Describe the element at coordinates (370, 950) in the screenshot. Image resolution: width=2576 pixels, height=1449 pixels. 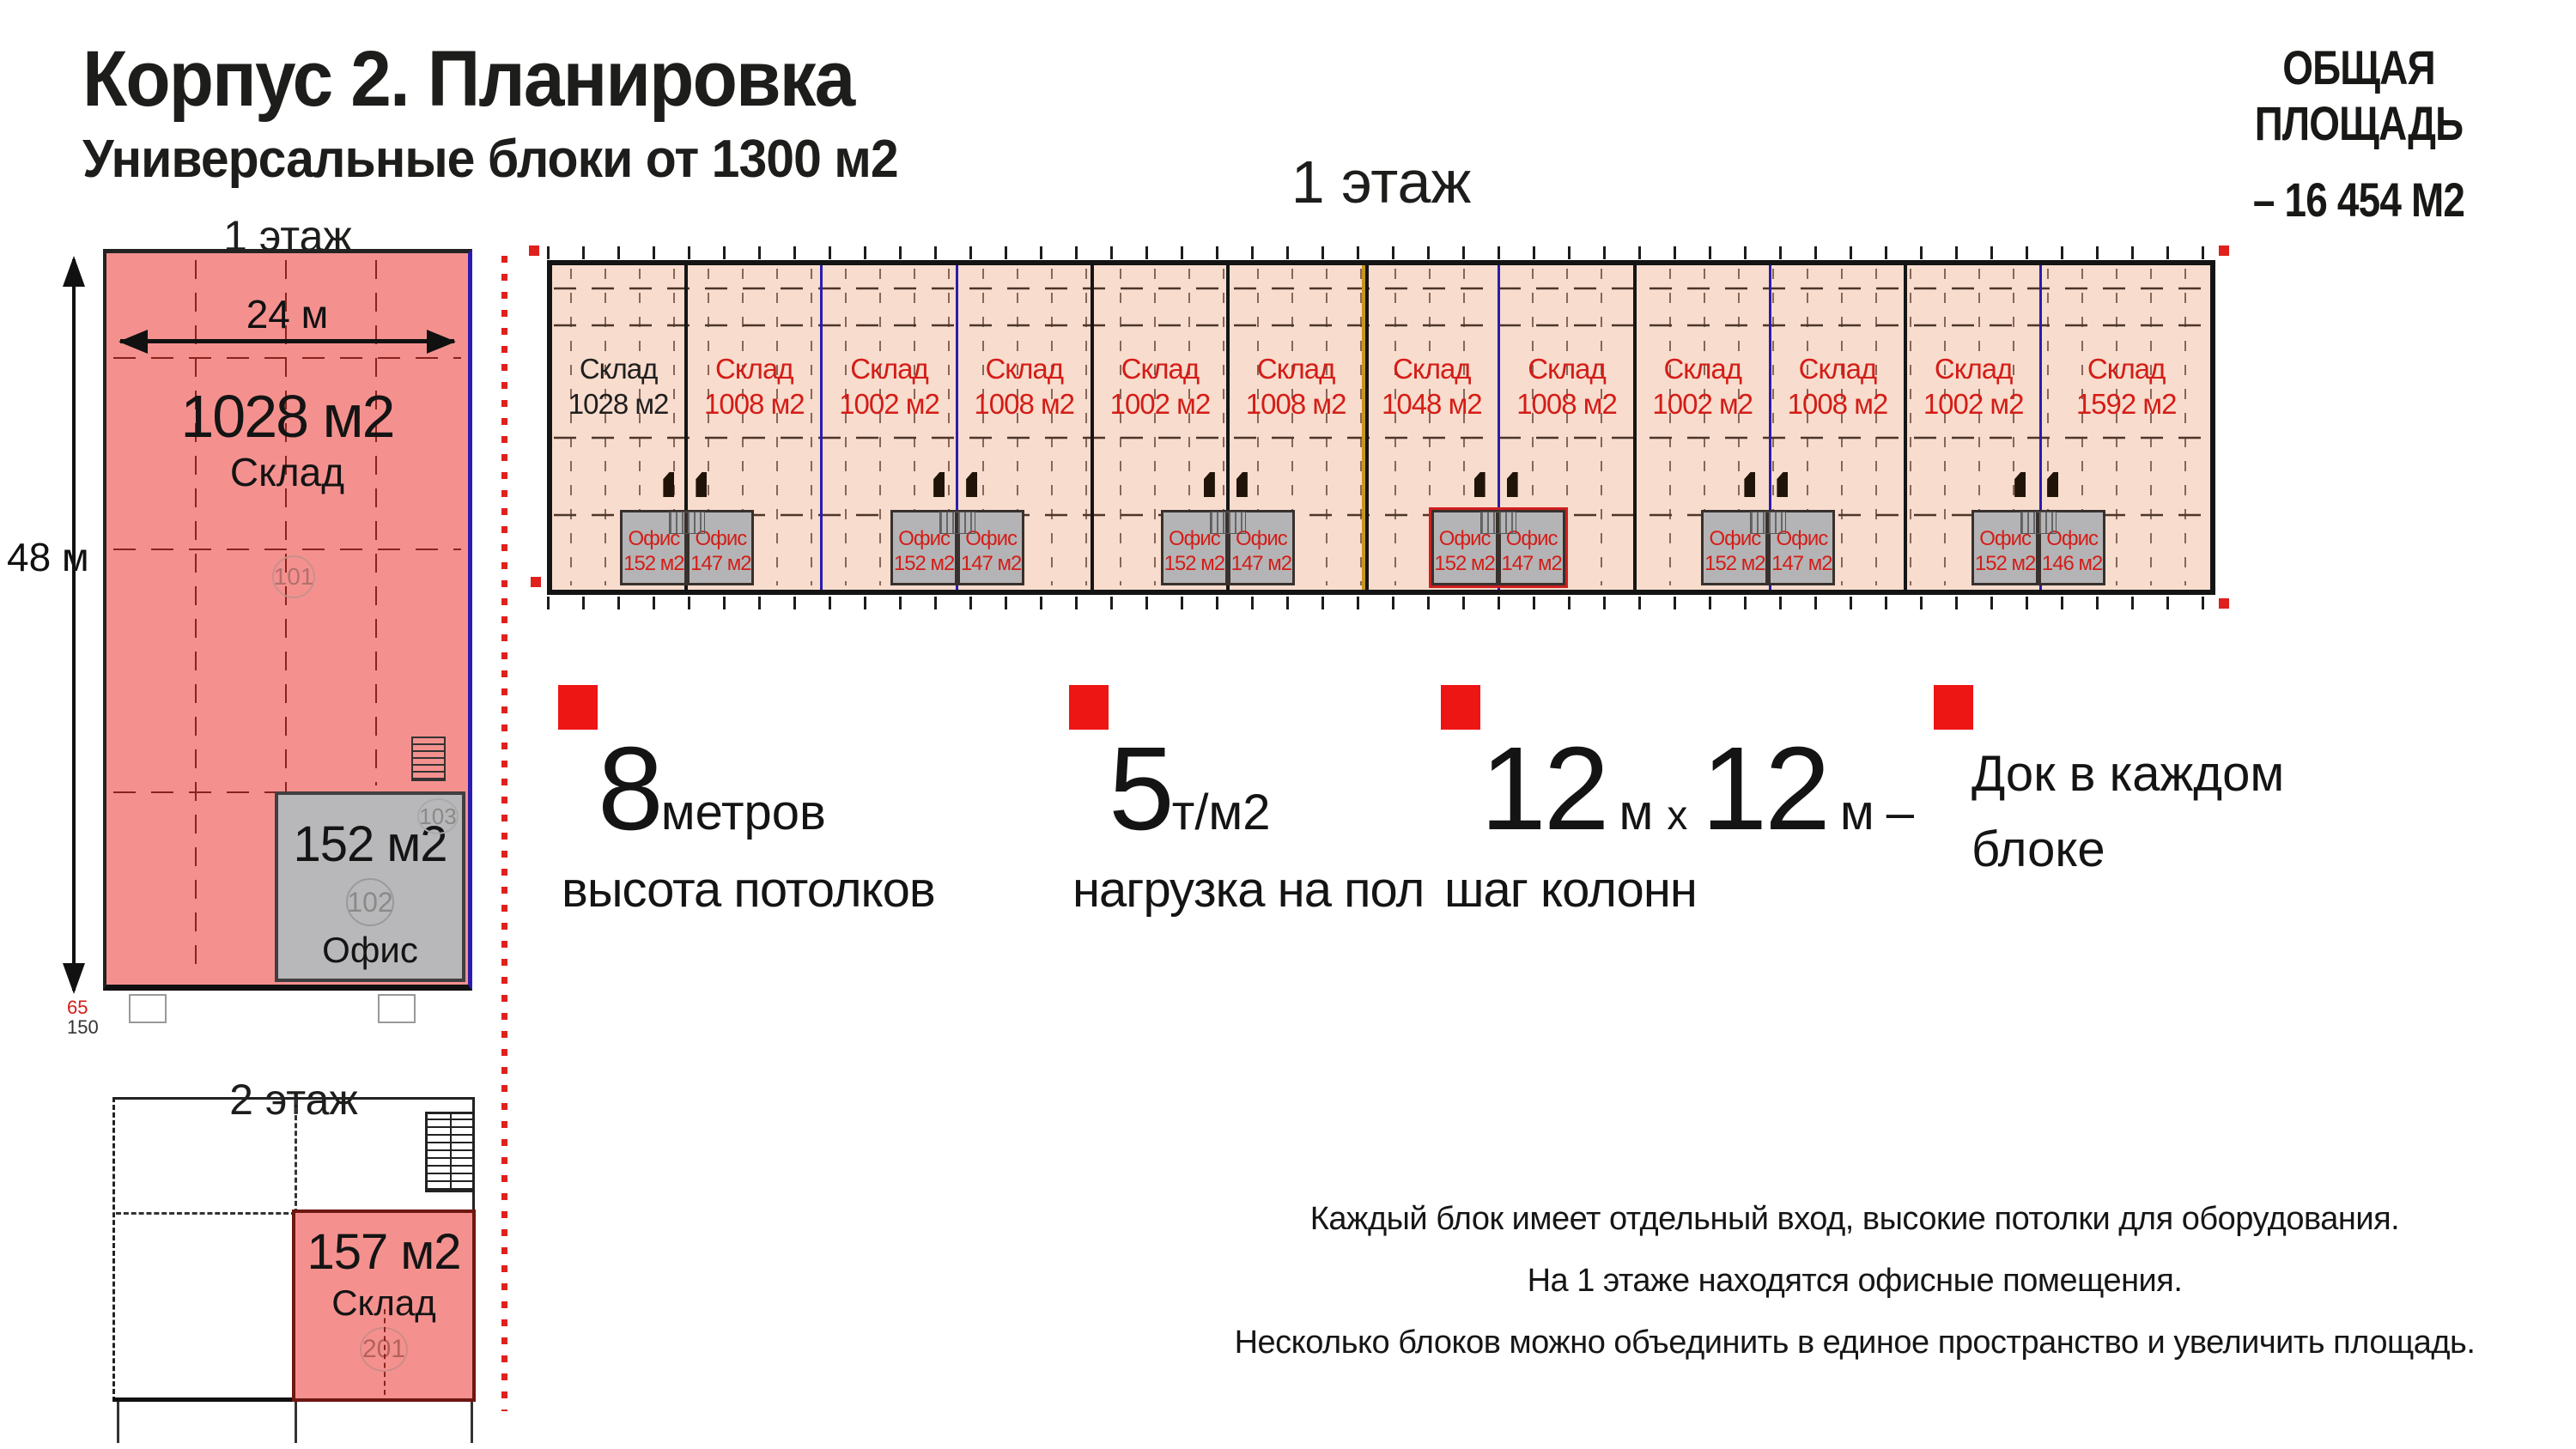
I see `office-label: Офис` at that location.